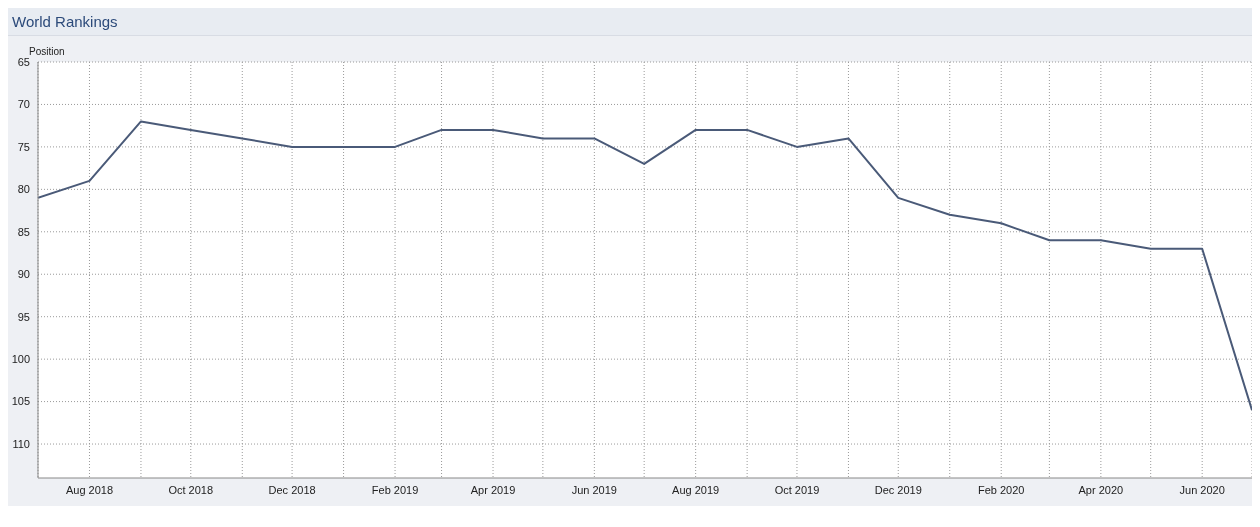 The image size is (1260, 527). Describe the element at coordinates (797, 489) in the screenshot. I see `x-tick-label: Oct 2019` at that location.